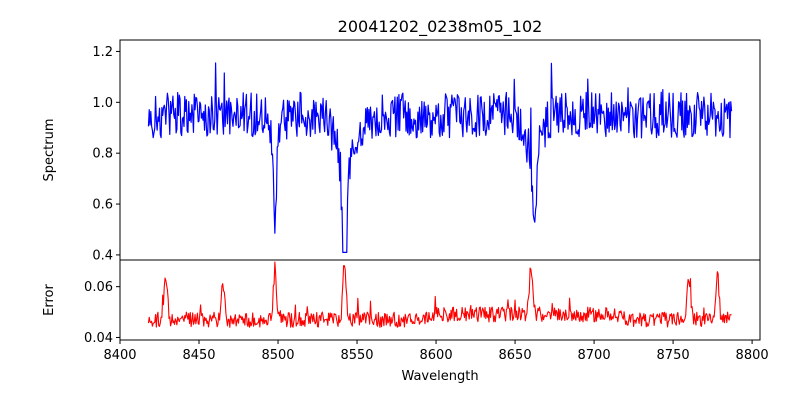 The width and height of the screenshot is (800, 400). What do you see at coordinates (102, 154) in the screenshot?
I see `spectrum-y-tick-label: 0.8` at bounding box center [102, 154].